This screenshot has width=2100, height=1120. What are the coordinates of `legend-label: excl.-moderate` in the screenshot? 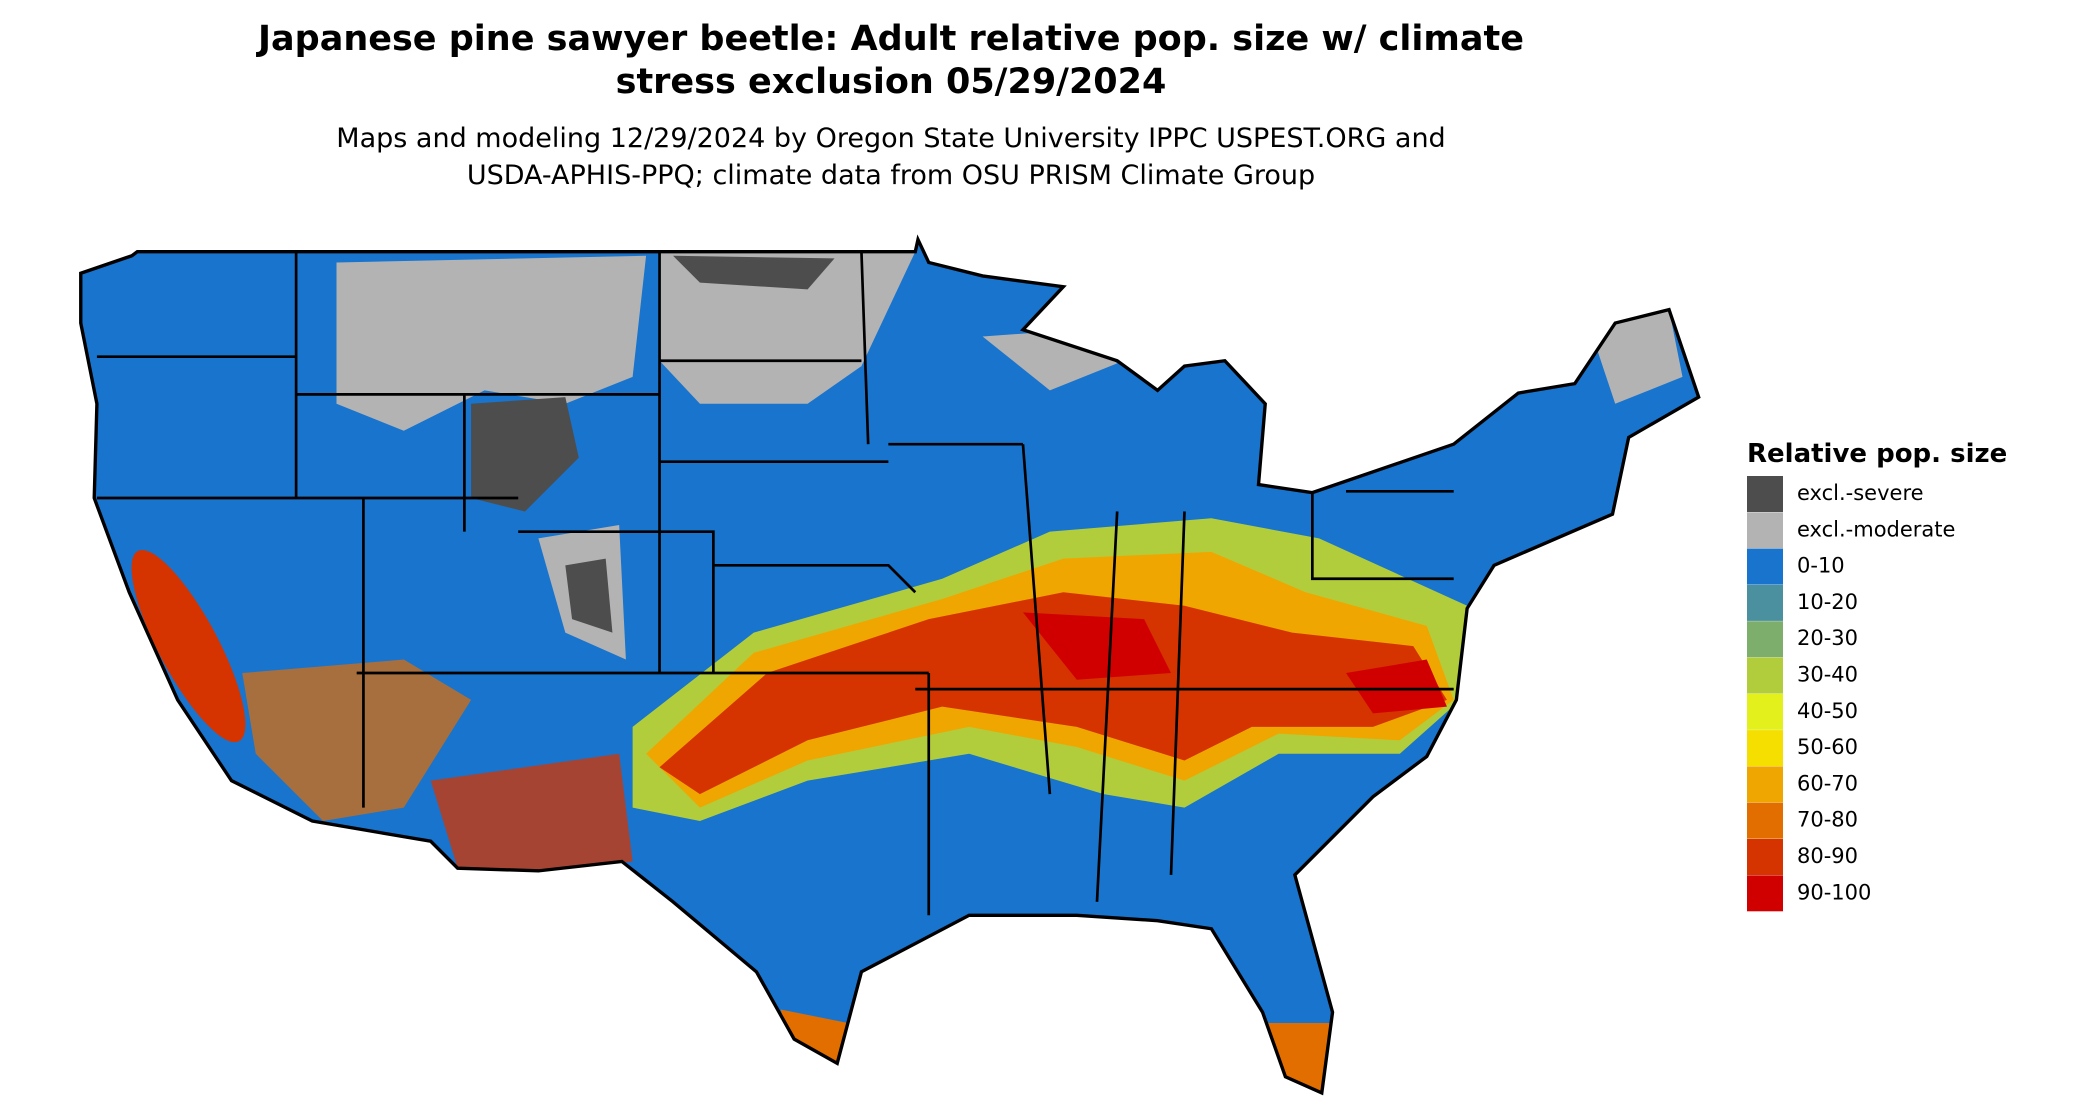 It's located at (1876, 529).